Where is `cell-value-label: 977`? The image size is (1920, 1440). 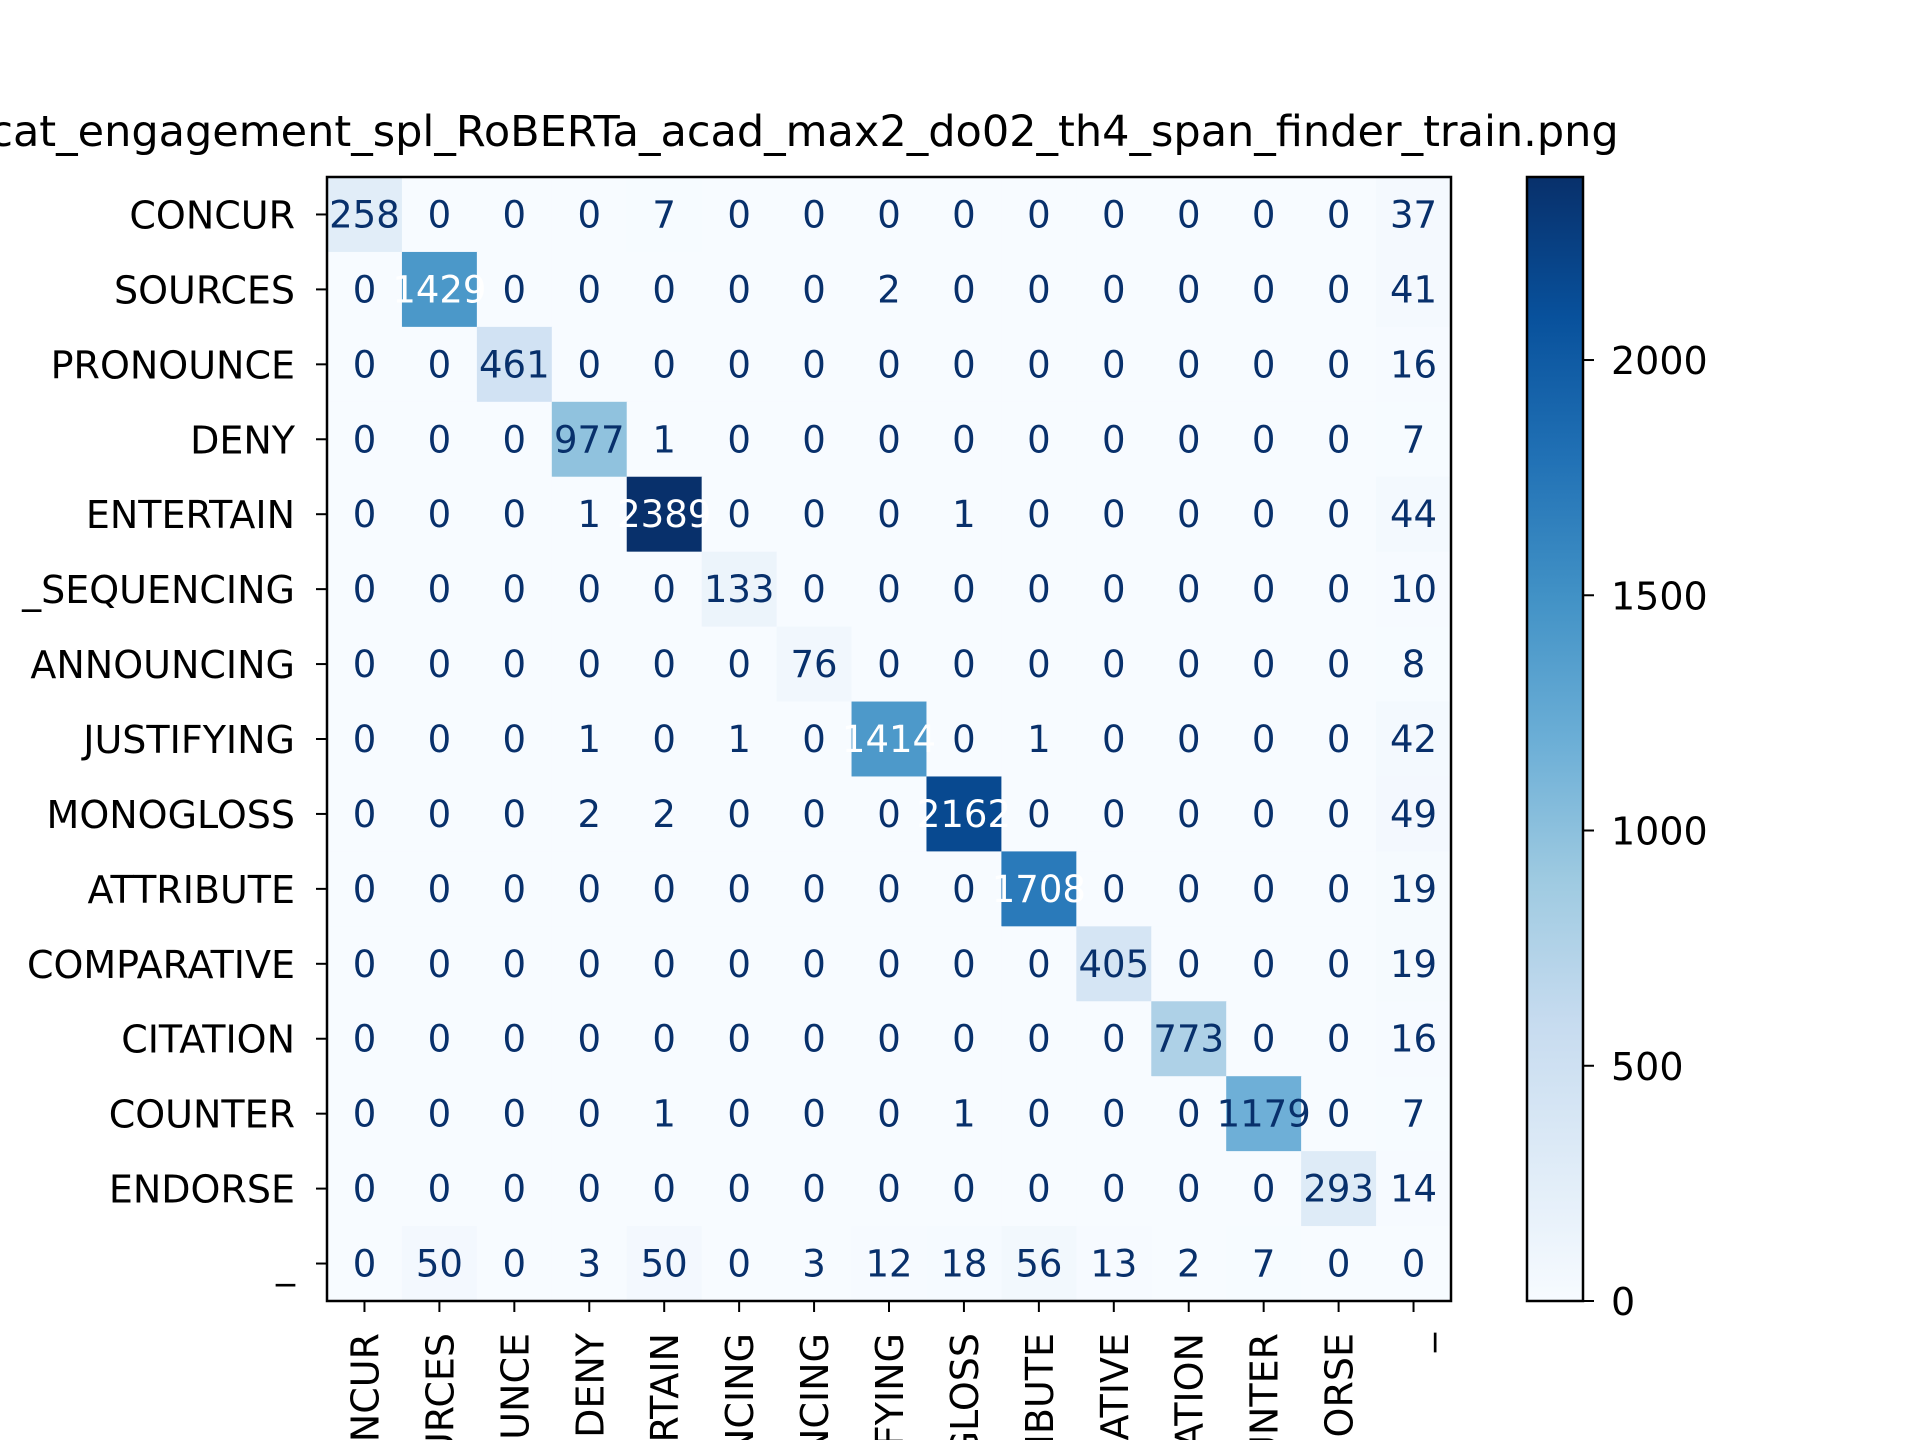
cell-value-label: 977 is located at coordinates (589, 439).